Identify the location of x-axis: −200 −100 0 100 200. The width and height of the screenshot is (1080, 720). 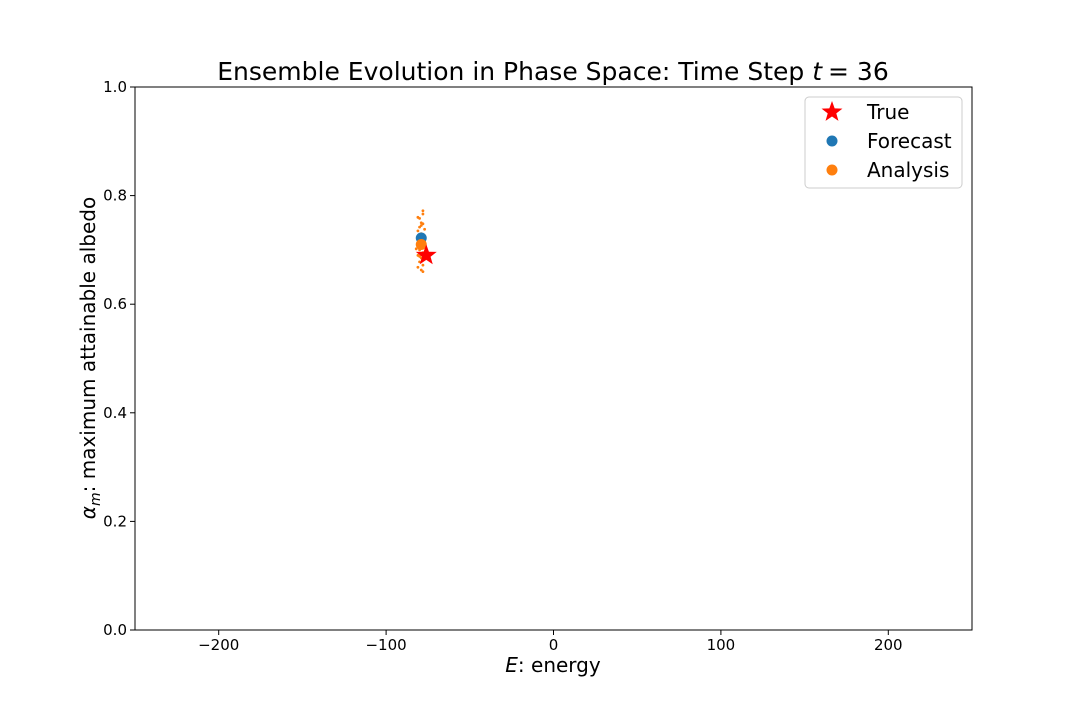
(550, 642).